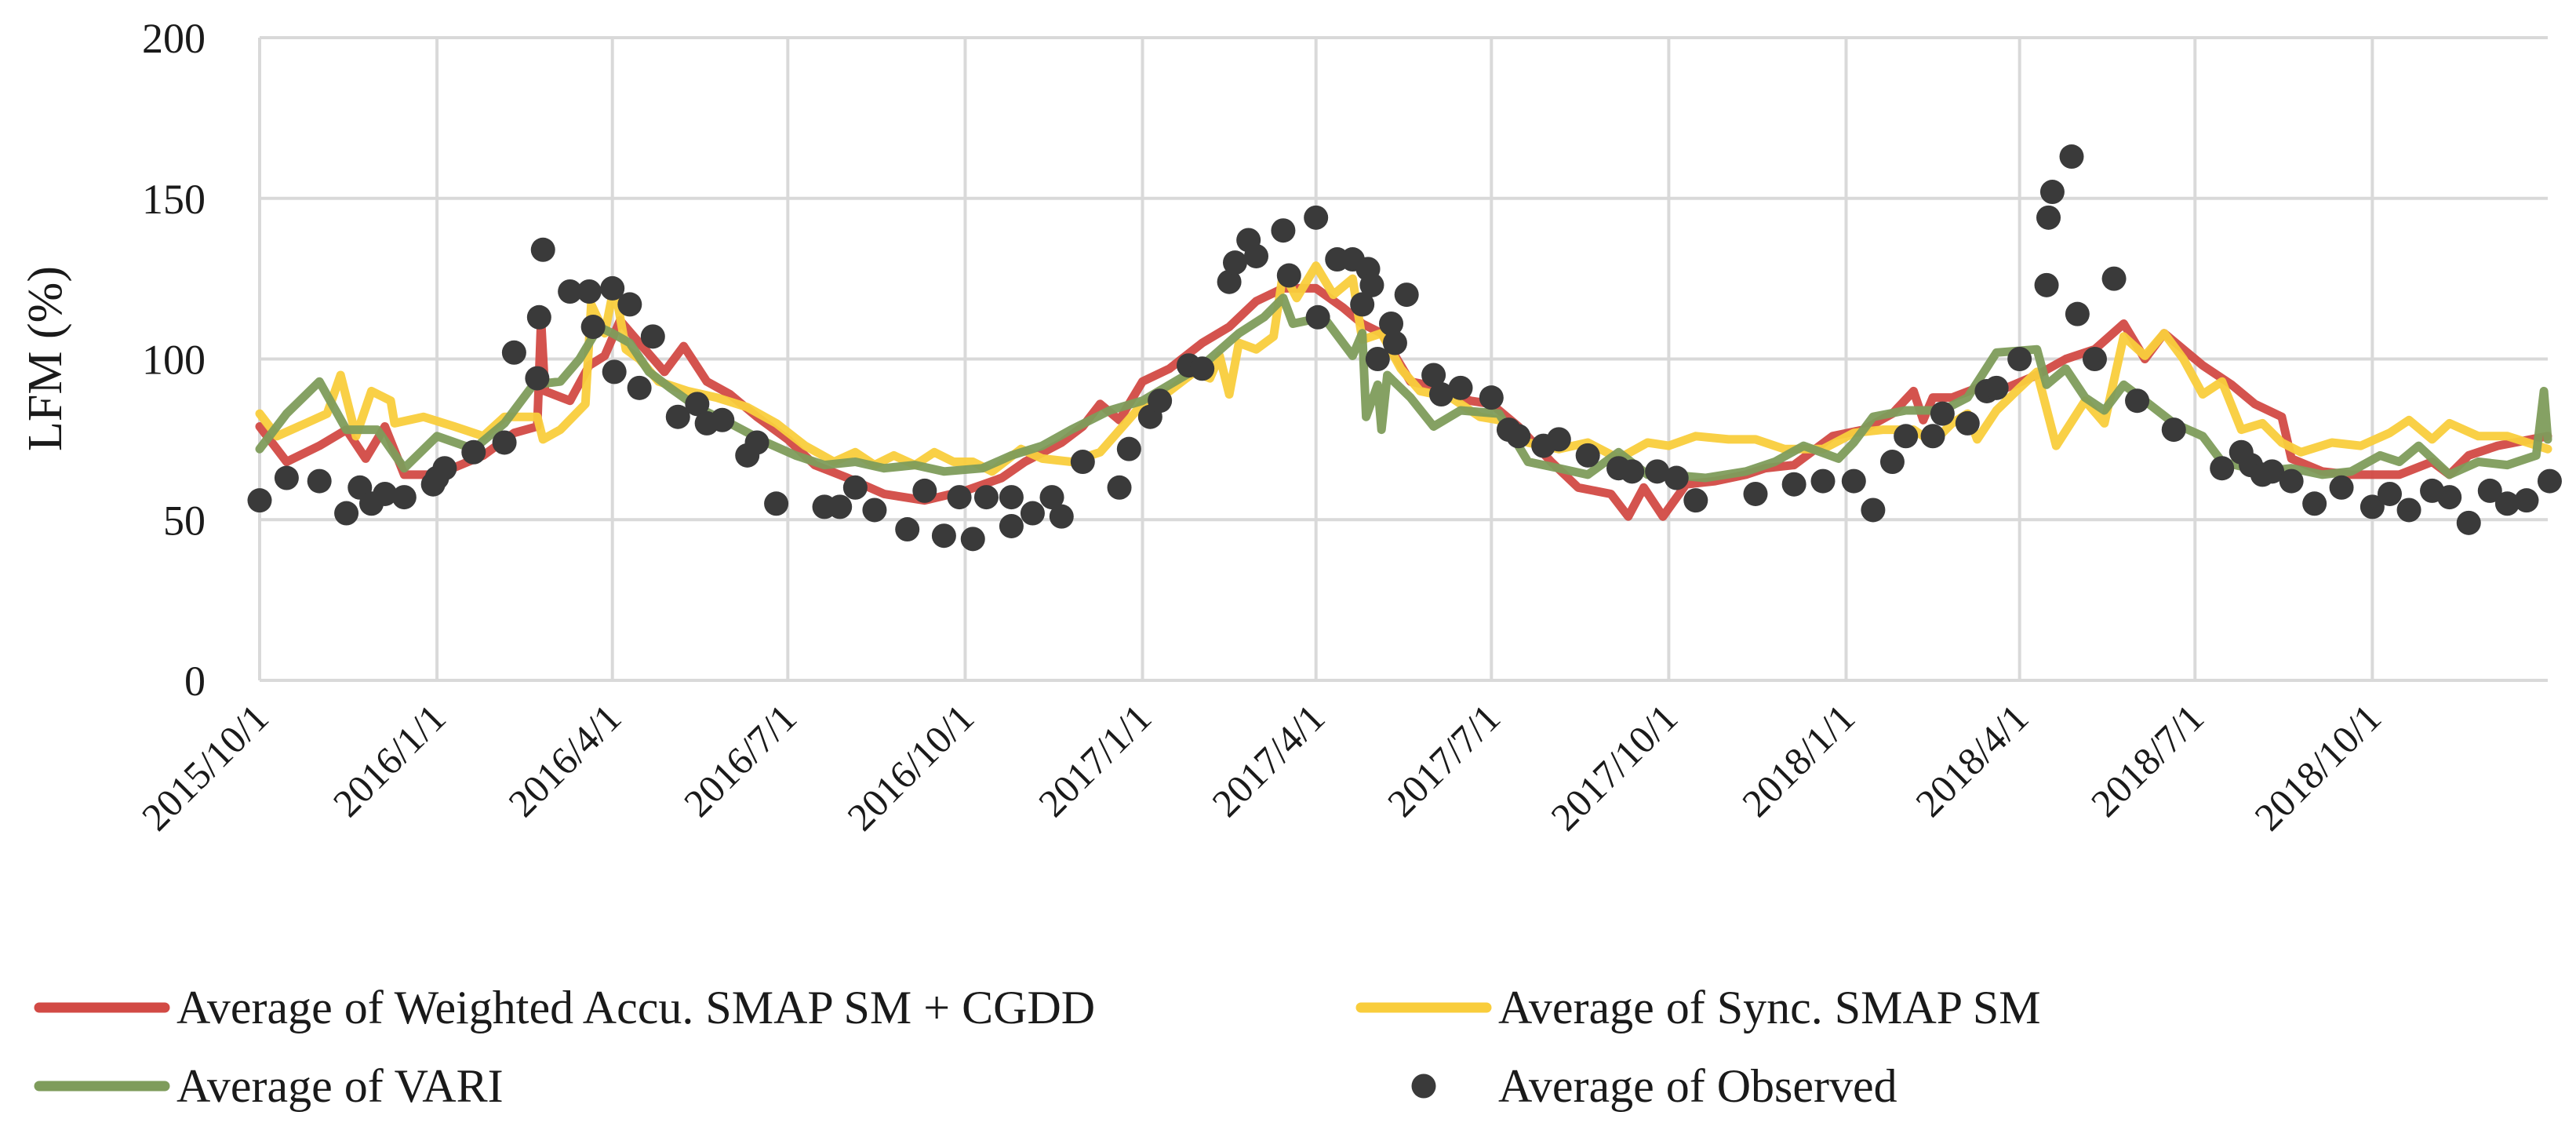 The image size is (2576, 1130). Describe the element at coordinates (1697, 1086) in the screenshot. I see `legend-label-3: Average of Observed` at that location.